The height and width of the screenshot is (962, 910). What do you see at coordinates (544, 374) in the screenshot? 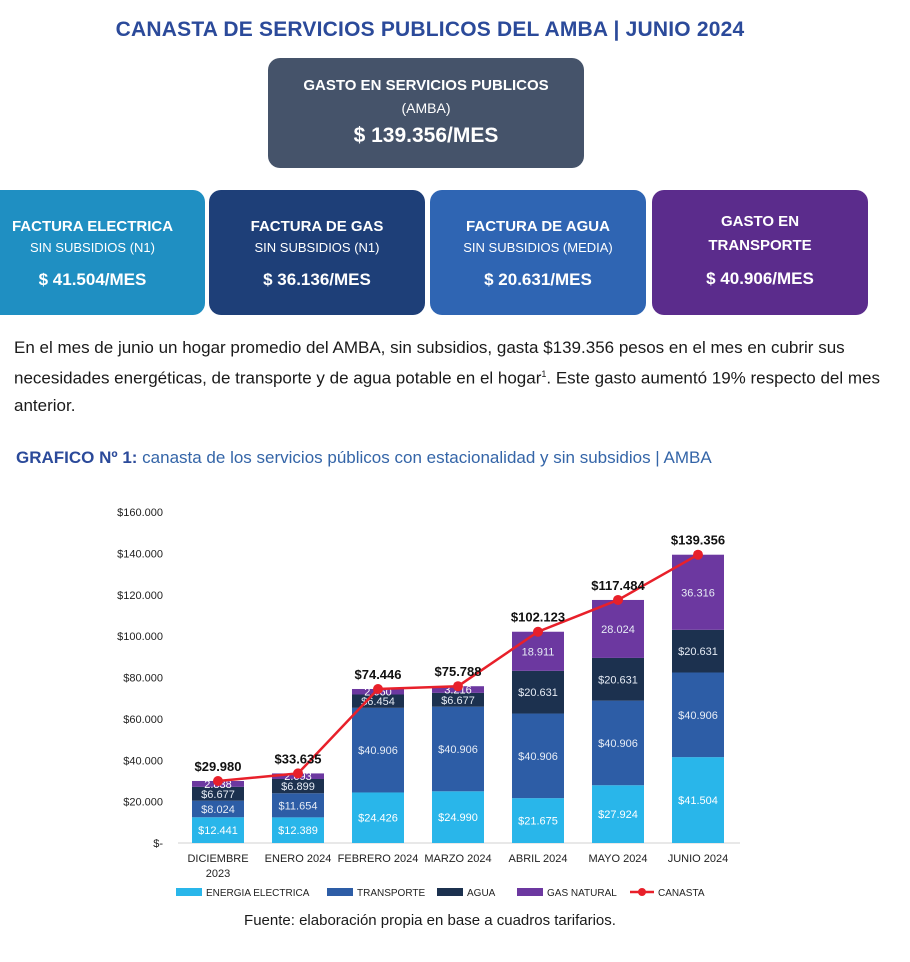
I see `footnote-marker: 1` at bounding box center [544, 374].